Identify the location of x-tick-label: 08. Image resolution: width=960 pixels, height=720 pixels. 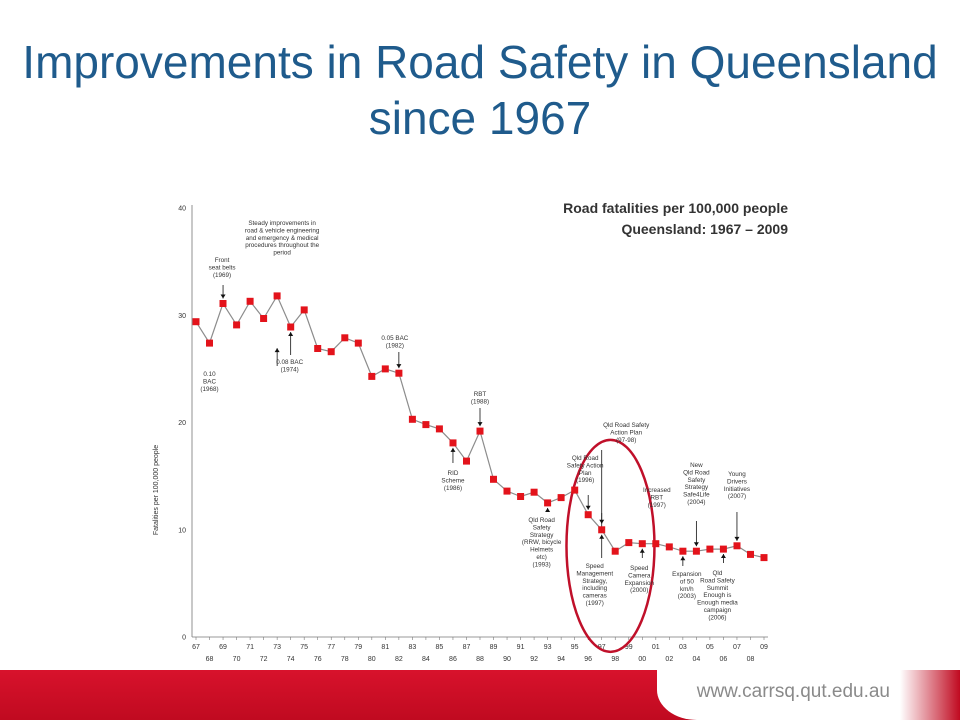
(751, 659).